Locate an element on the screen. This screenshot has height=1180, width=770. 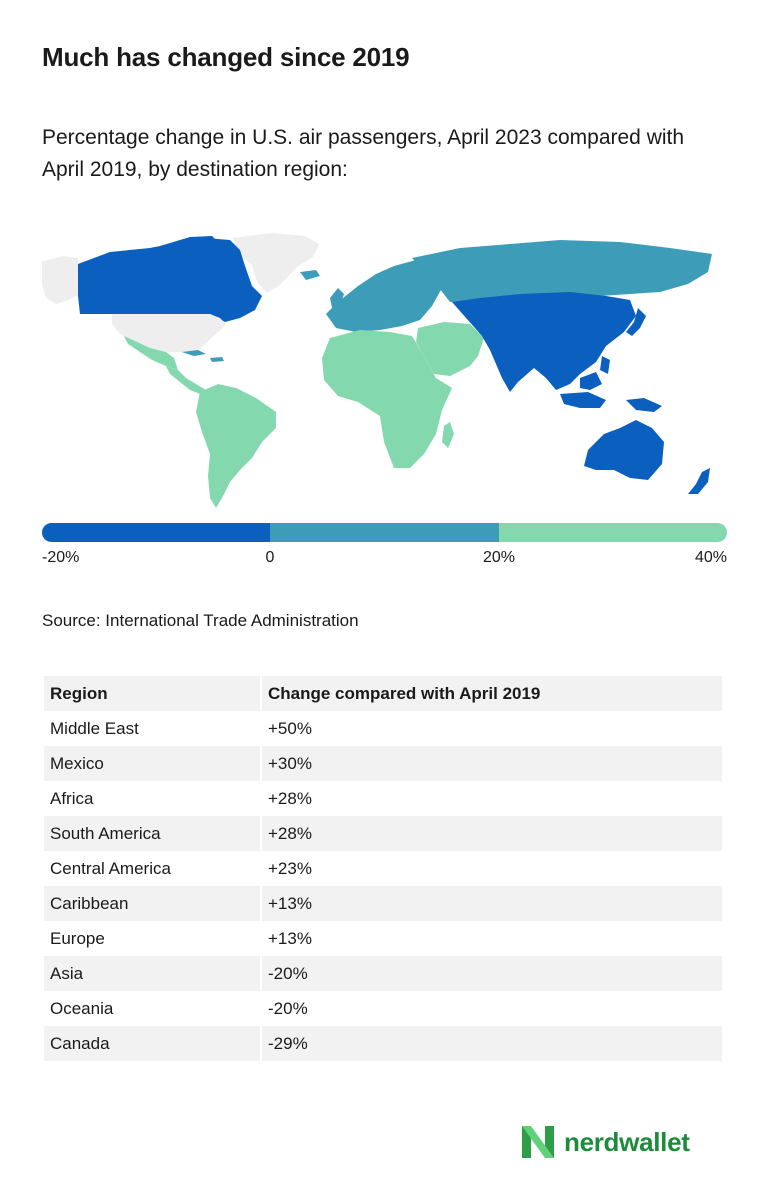
region-australia is located at coordinates (624, 450).